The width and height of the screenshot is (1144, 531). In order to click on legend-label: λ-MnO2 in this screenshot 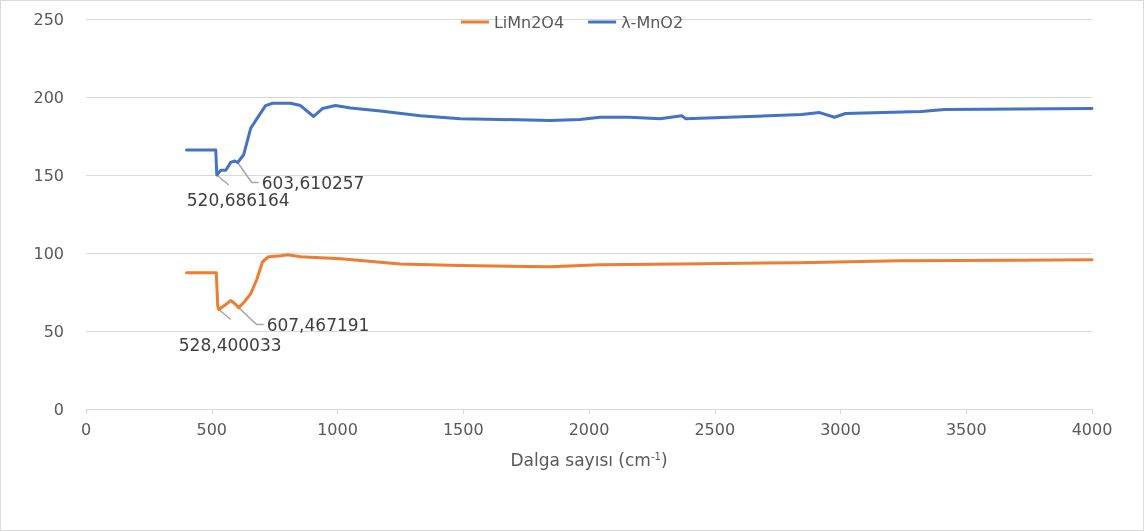, I will do `click(652, 22)`.